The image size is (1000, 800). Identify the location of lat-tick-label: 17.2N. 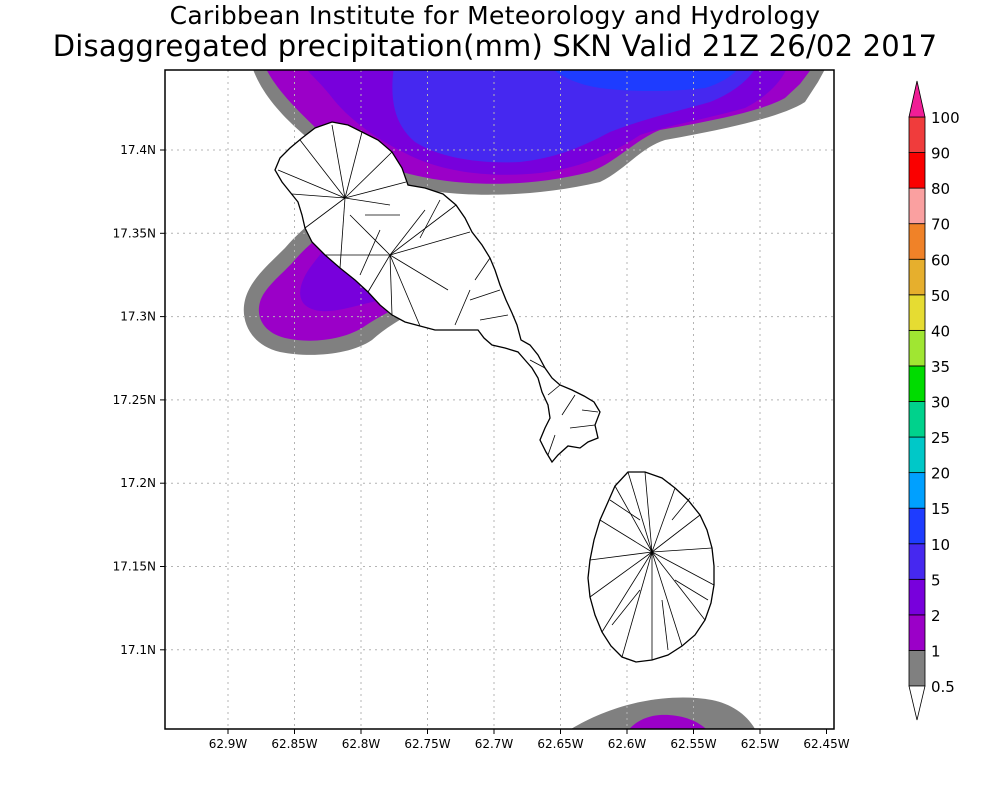
(138, 483).